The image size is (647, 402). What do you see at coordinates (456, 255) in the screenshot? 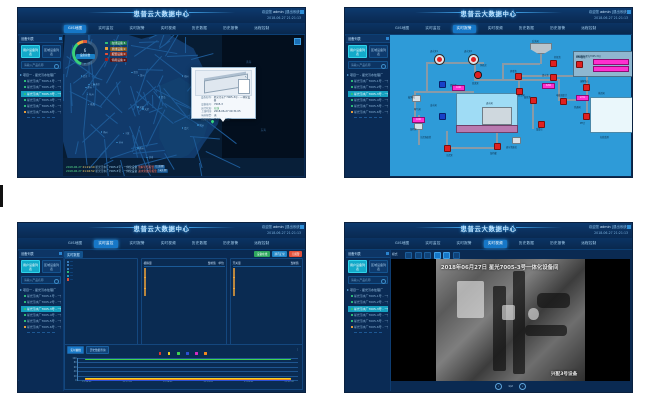
I see `record-icon` at bounding box center [456, 255].